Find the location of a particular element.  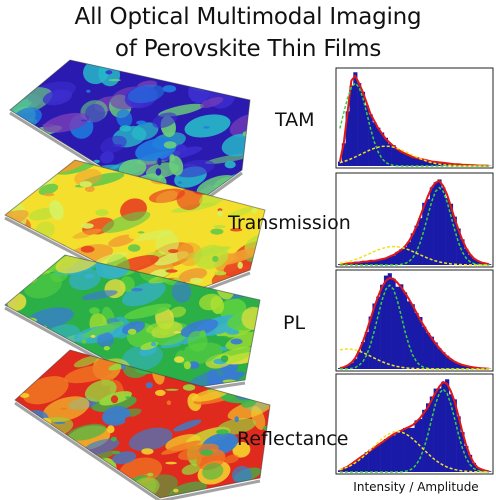

x-axis-label: Intensity / Amplitude is located at coordinates (416, 487).